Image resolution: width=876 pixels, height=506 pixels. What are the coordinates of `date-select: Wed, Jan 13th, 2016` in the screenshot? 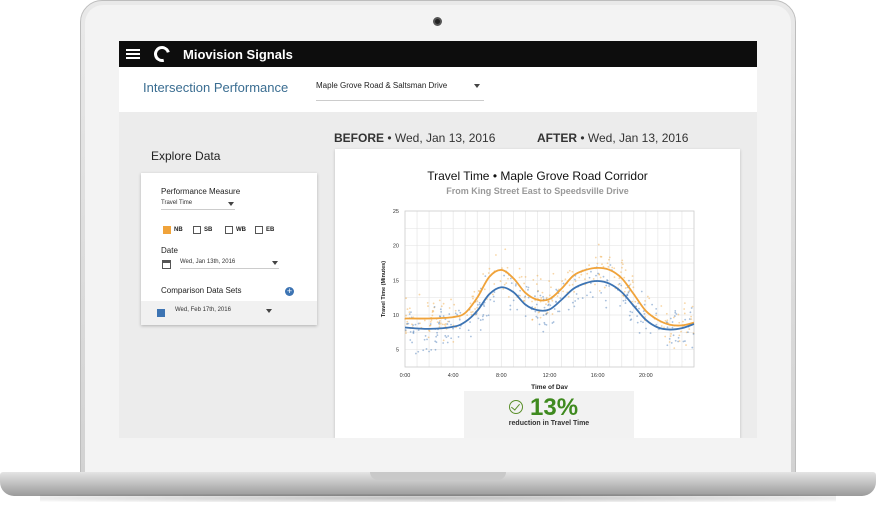 It's located at (229, 264).